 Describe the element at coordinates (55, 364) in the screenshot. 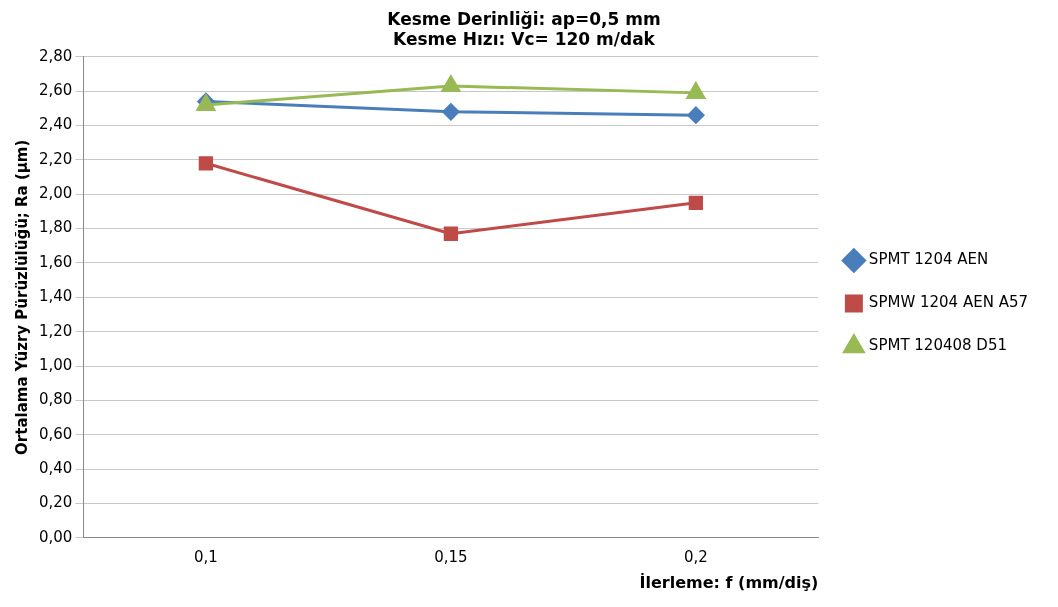

I see `y-tick-label: 1,00` at that location.